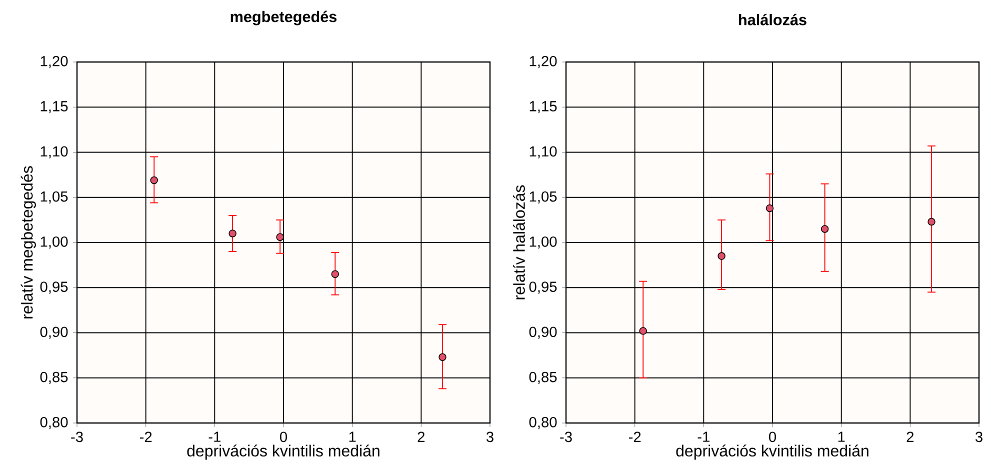 The image size is (991, 475). I want to click on chart-title: halálozás, so click(772, 20).